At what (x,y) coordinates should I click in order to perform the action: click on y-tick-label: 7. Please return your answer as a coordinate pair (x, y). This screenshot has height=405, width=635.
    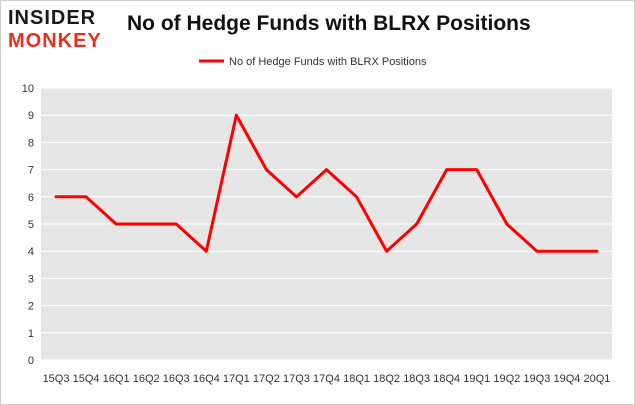
    Looking at the image, I should click on (31, 171).